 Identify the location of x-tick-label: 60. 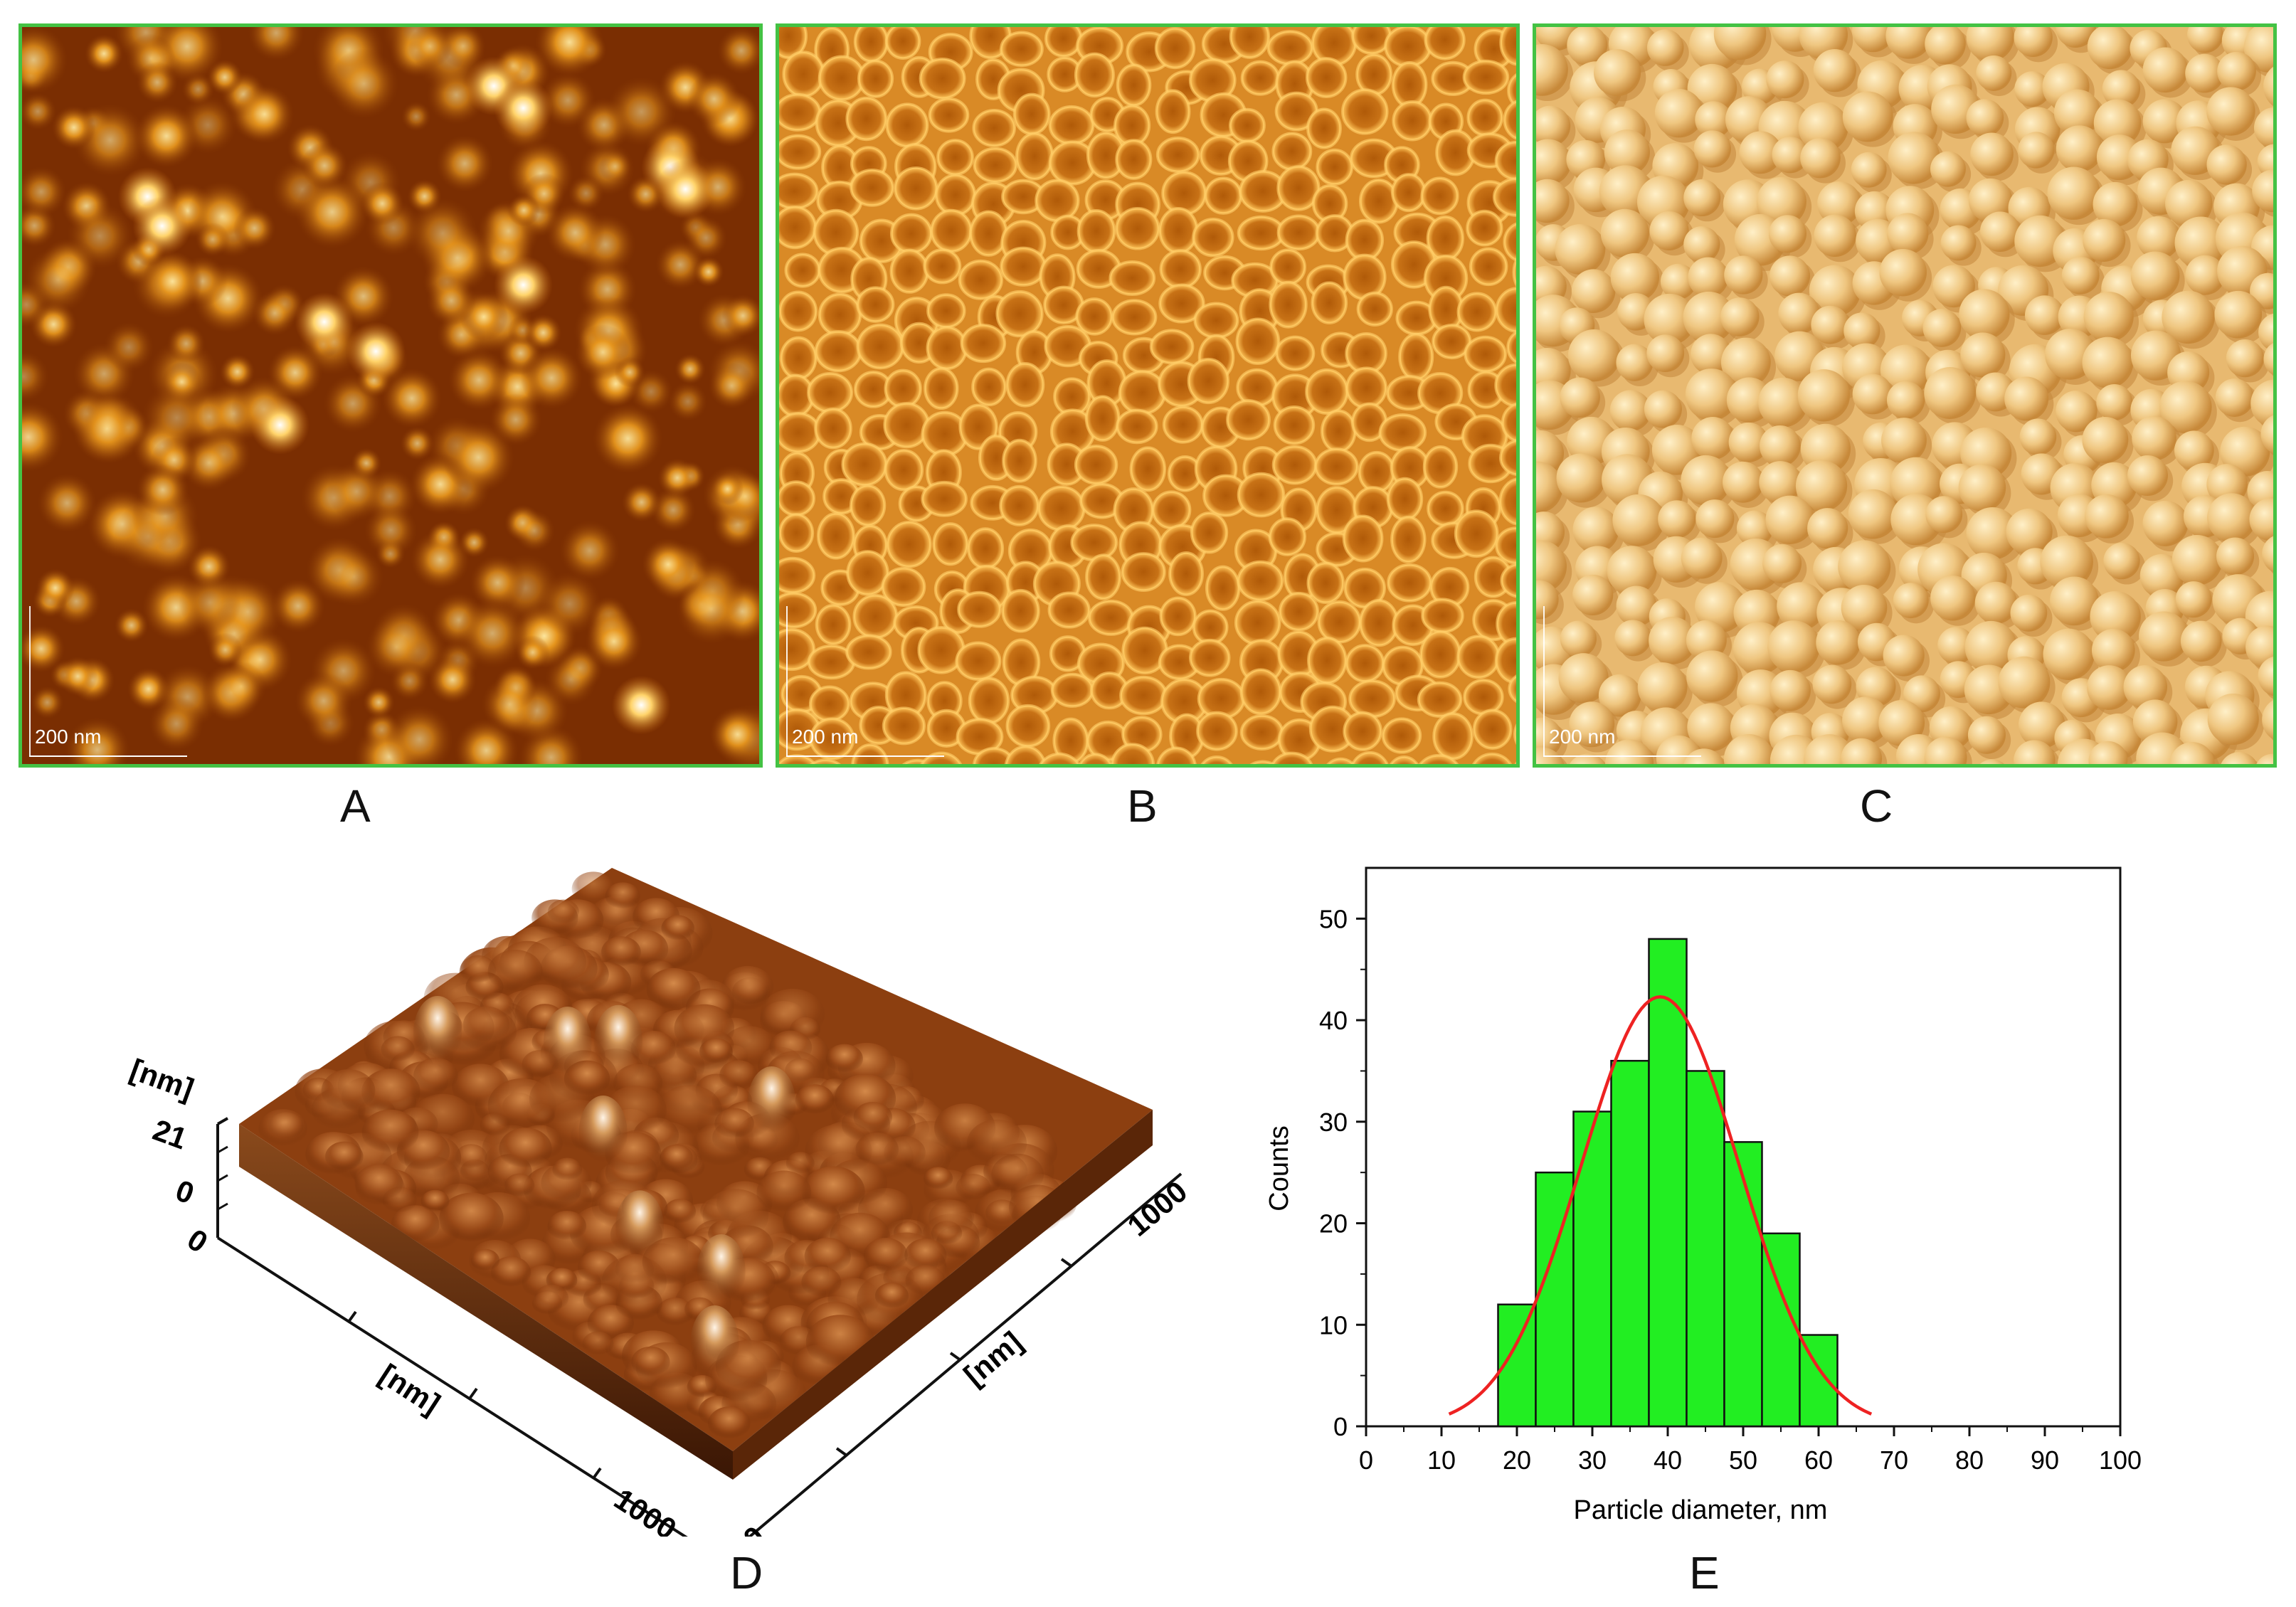
(1819, 1460).